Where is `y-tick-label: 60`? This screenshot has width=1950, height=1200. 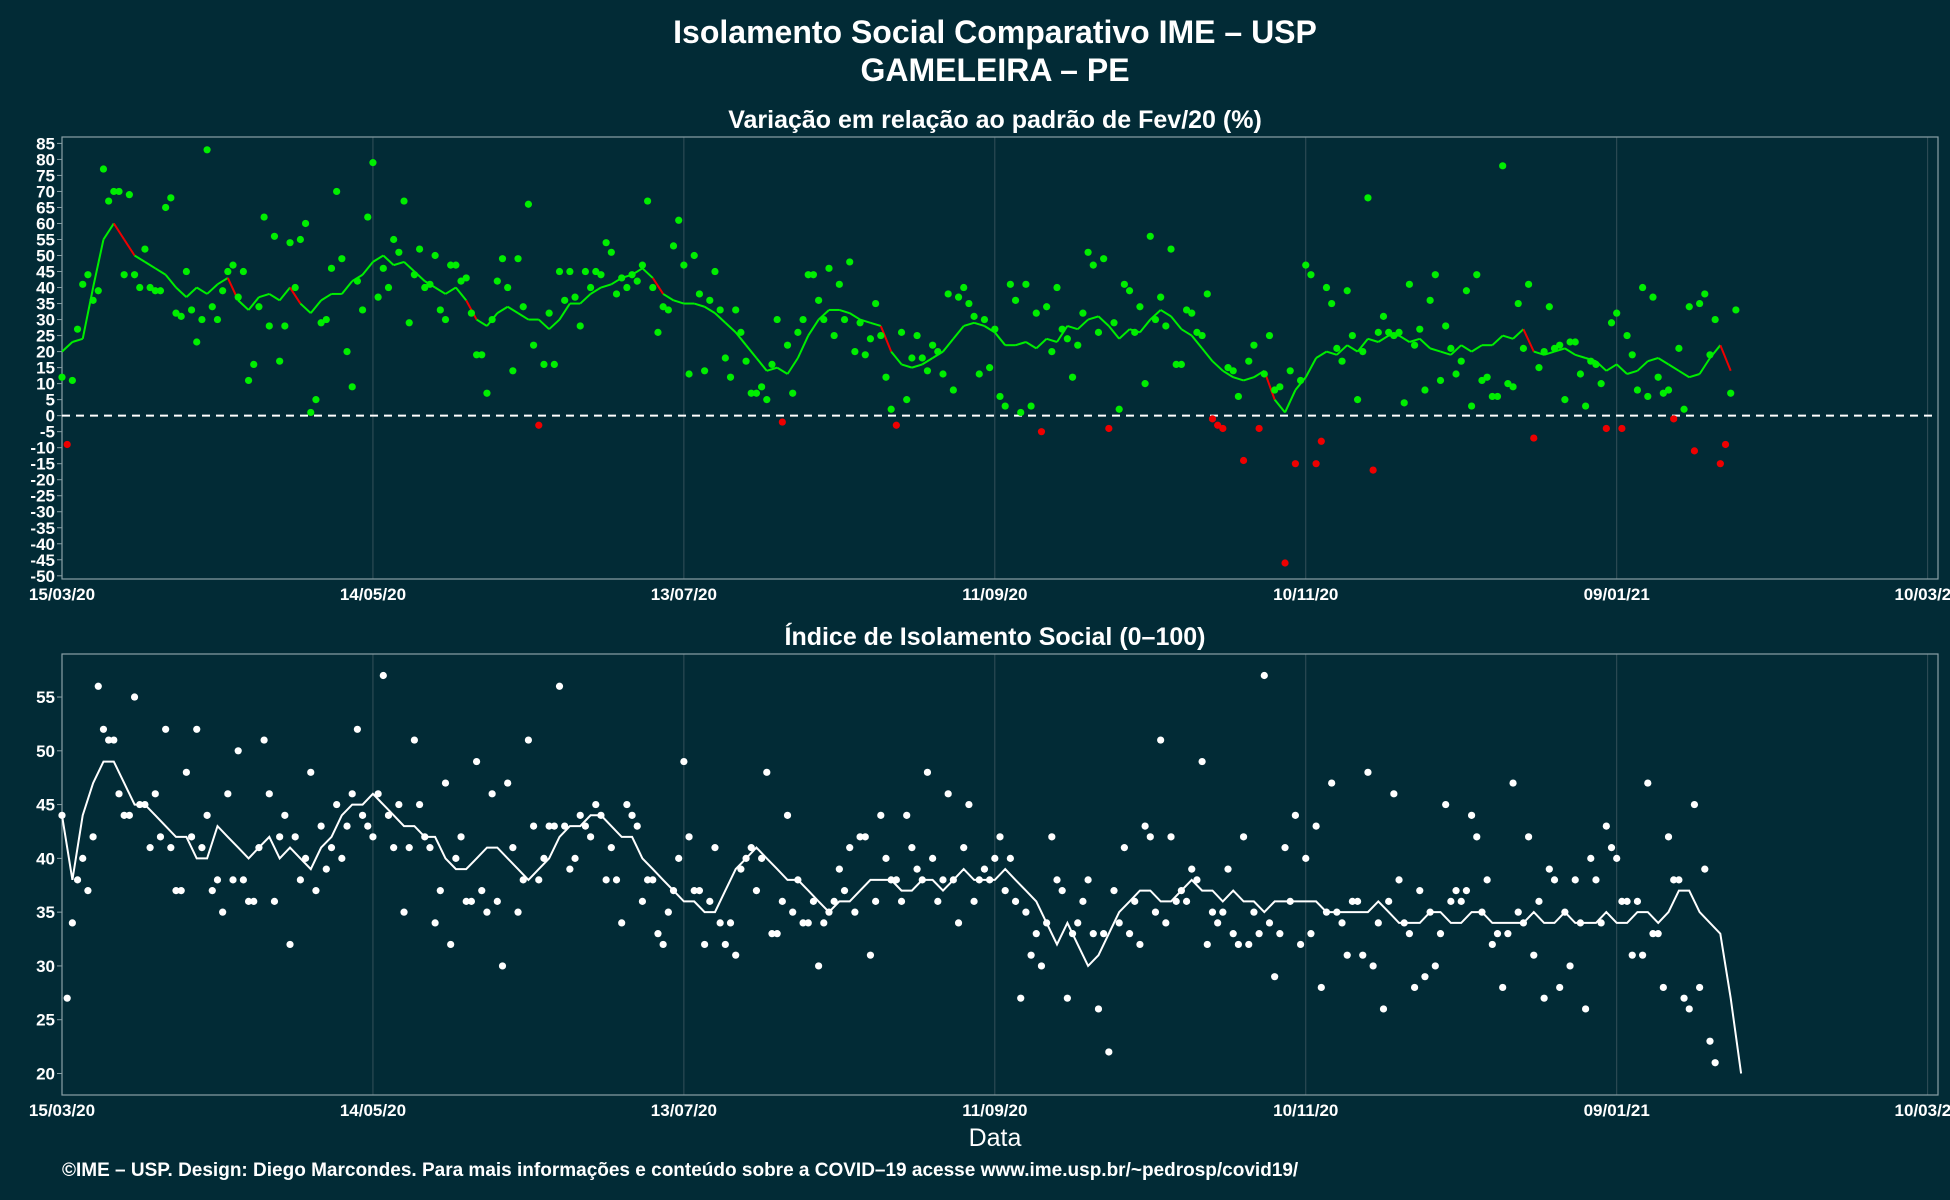 y-tick-label: 60 is located at coordinates (45, 223).